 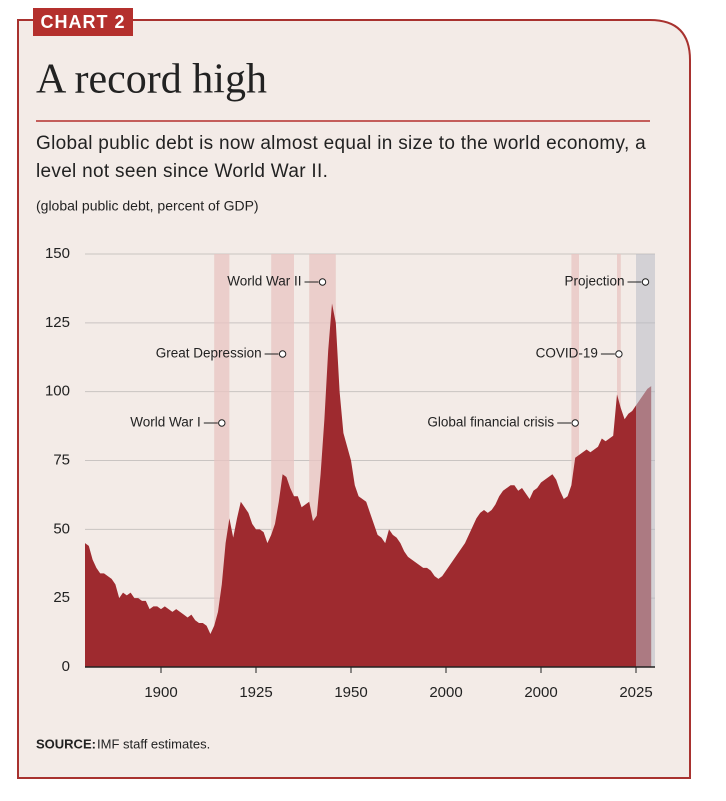 What do you see at coordinates (57, 253) in the screenshot?
I see `y-tick-label: 150` at bounding box center [57, 253].